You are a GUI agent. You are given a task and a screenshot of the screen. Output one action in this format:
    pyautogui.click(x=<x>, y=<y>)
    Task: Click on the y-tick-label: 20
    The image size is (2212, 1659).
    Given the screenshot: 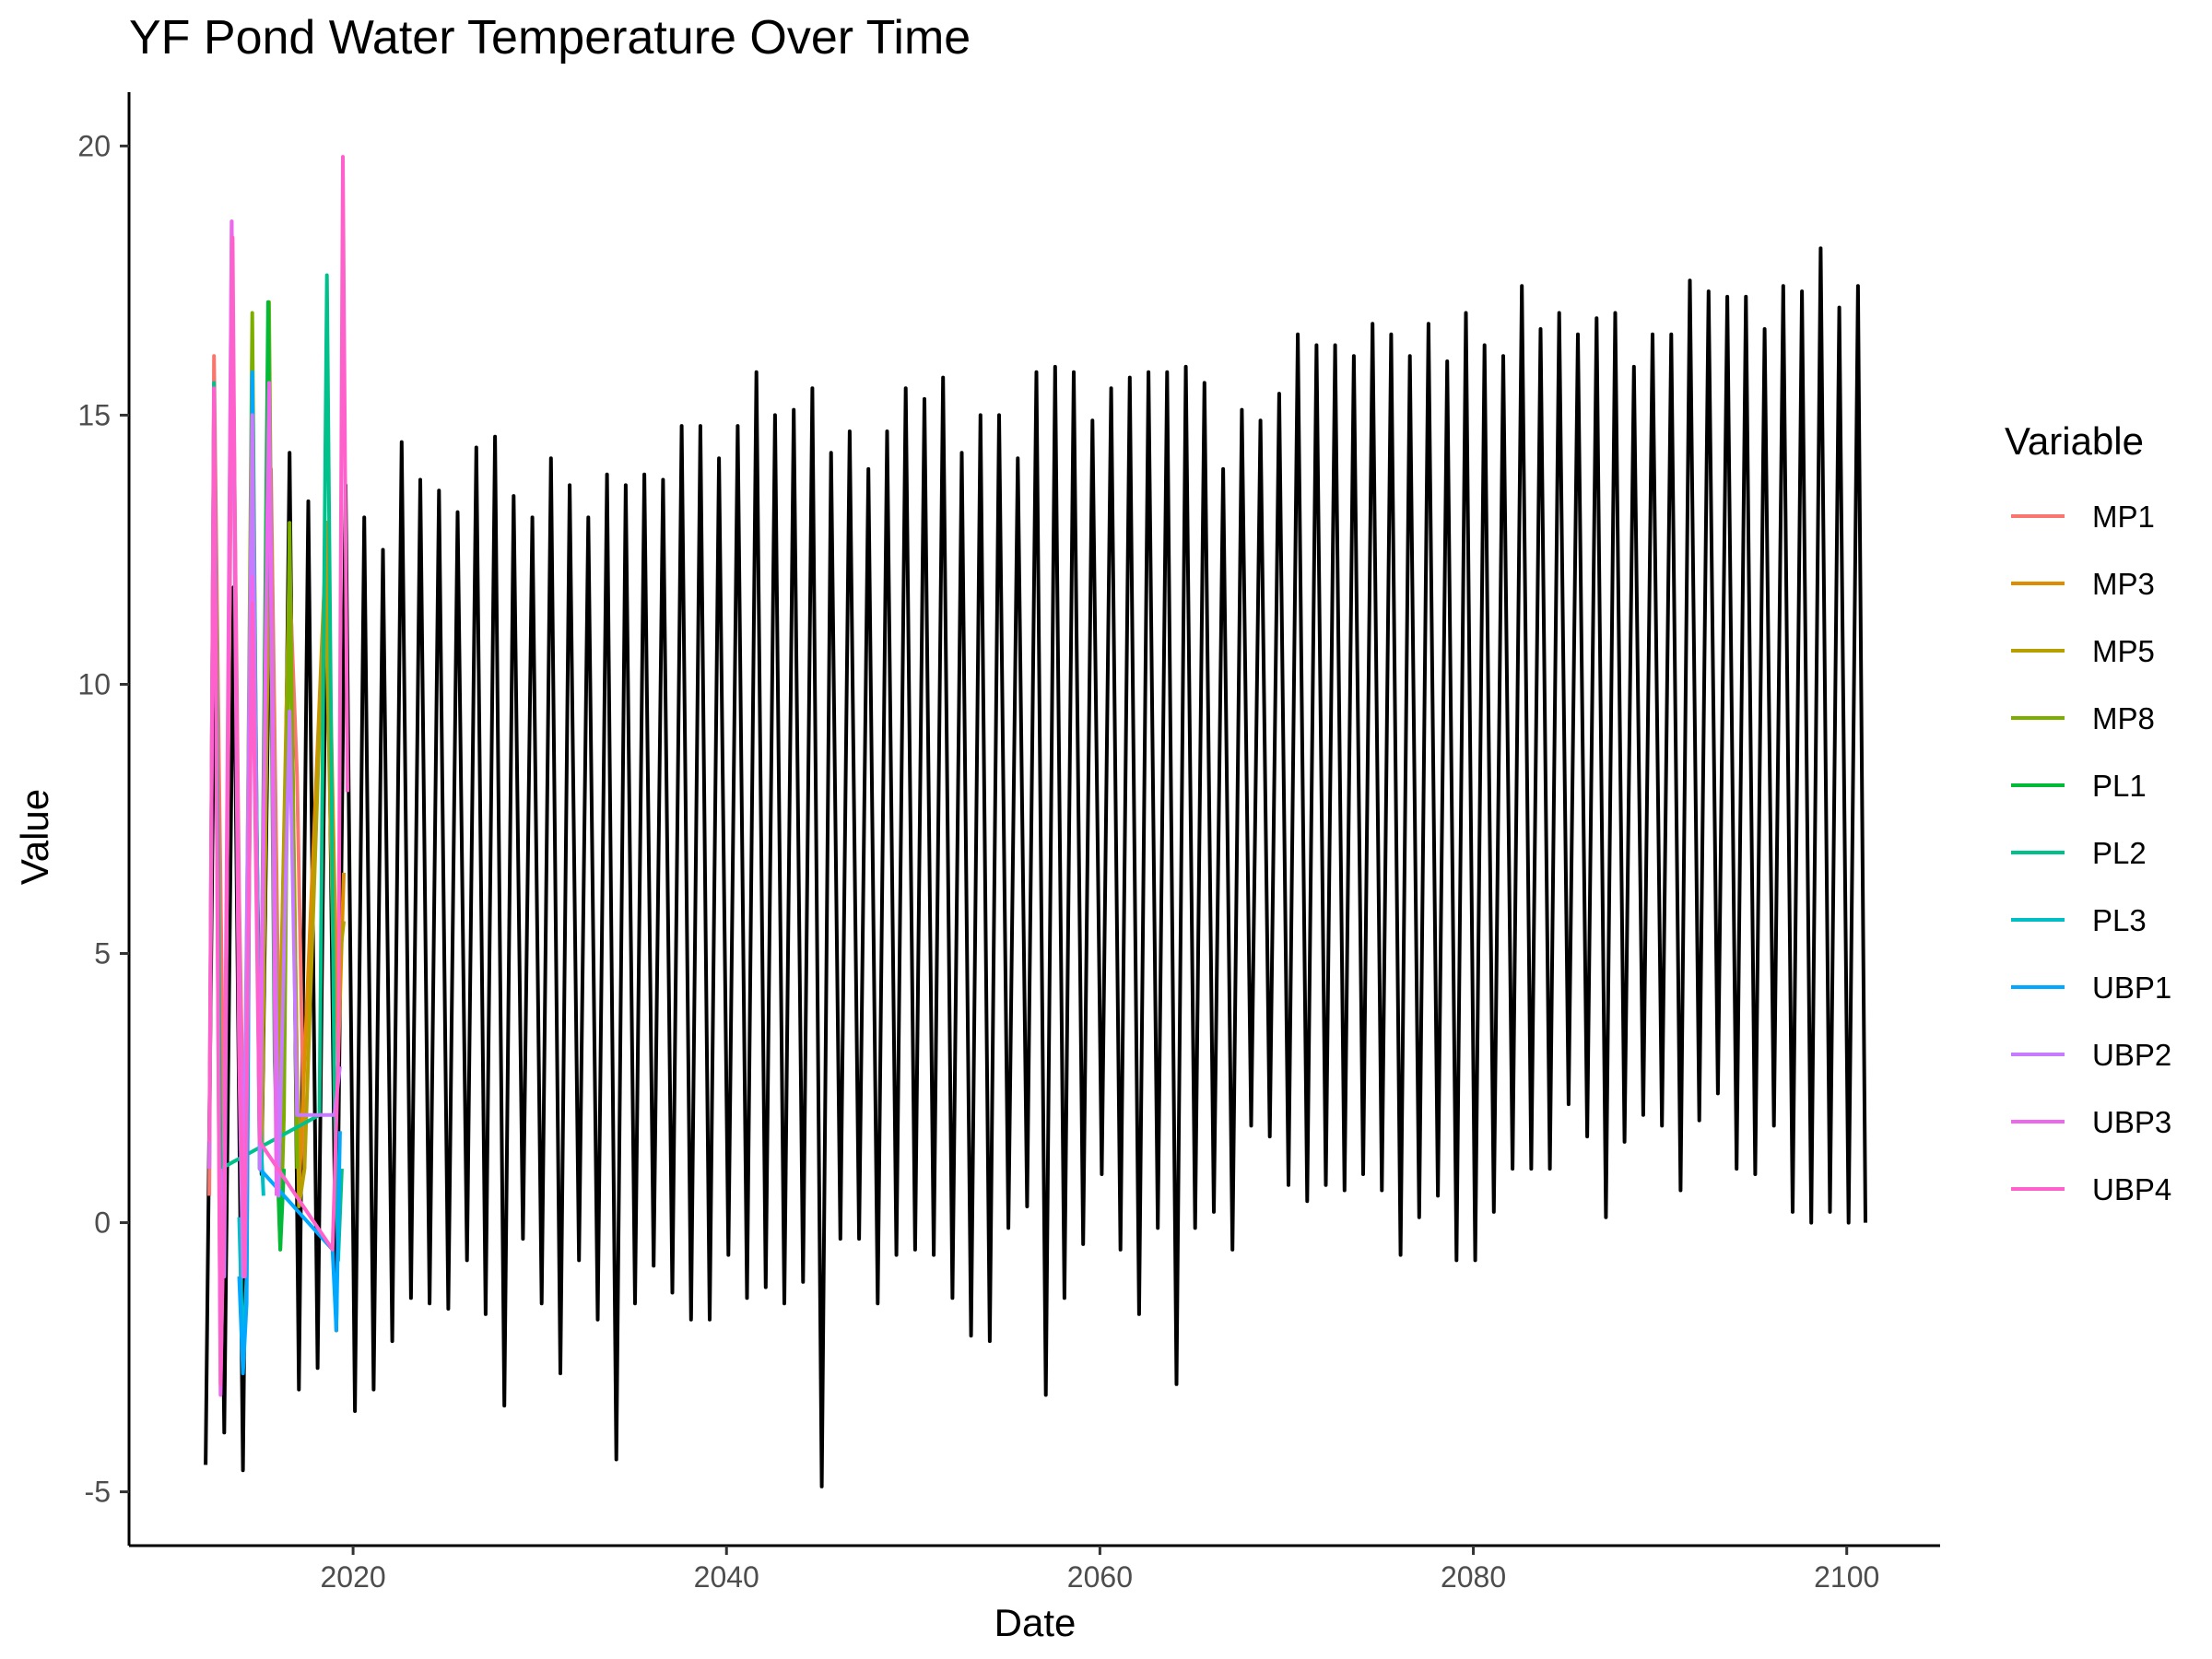 What is the action you would take?
    pyautogui.click(x=94, y=145)
    